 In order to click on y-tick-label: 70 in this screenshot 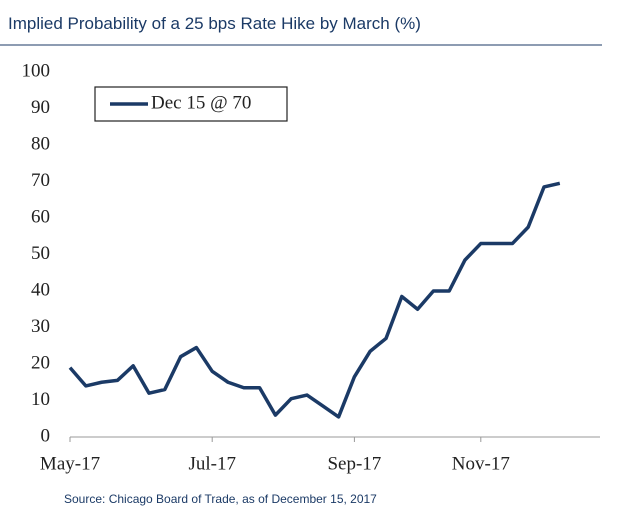, I will do `click(40, 180)`.